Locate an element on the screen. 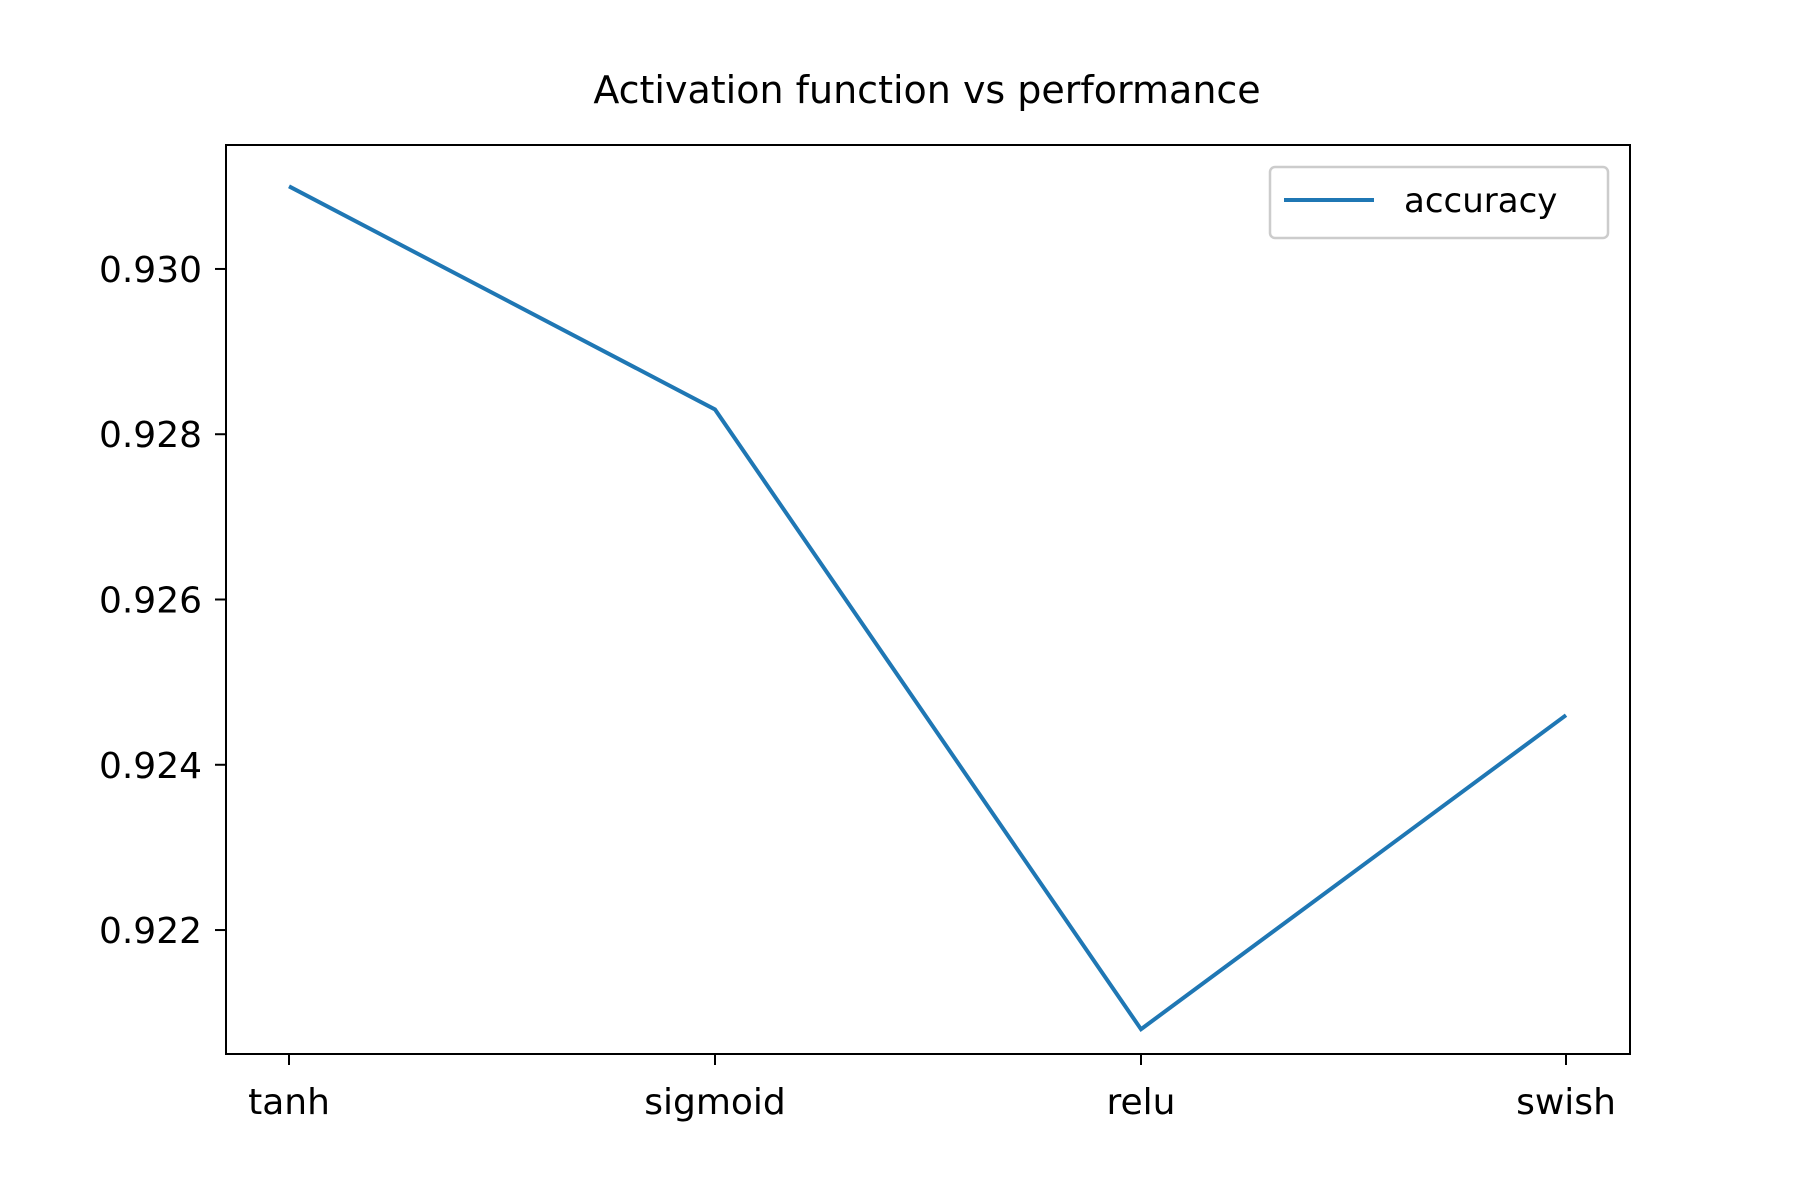 The width and height of the screenshot is (1800, 1200). legend: accuracy is located at coordinates (1439, 202).